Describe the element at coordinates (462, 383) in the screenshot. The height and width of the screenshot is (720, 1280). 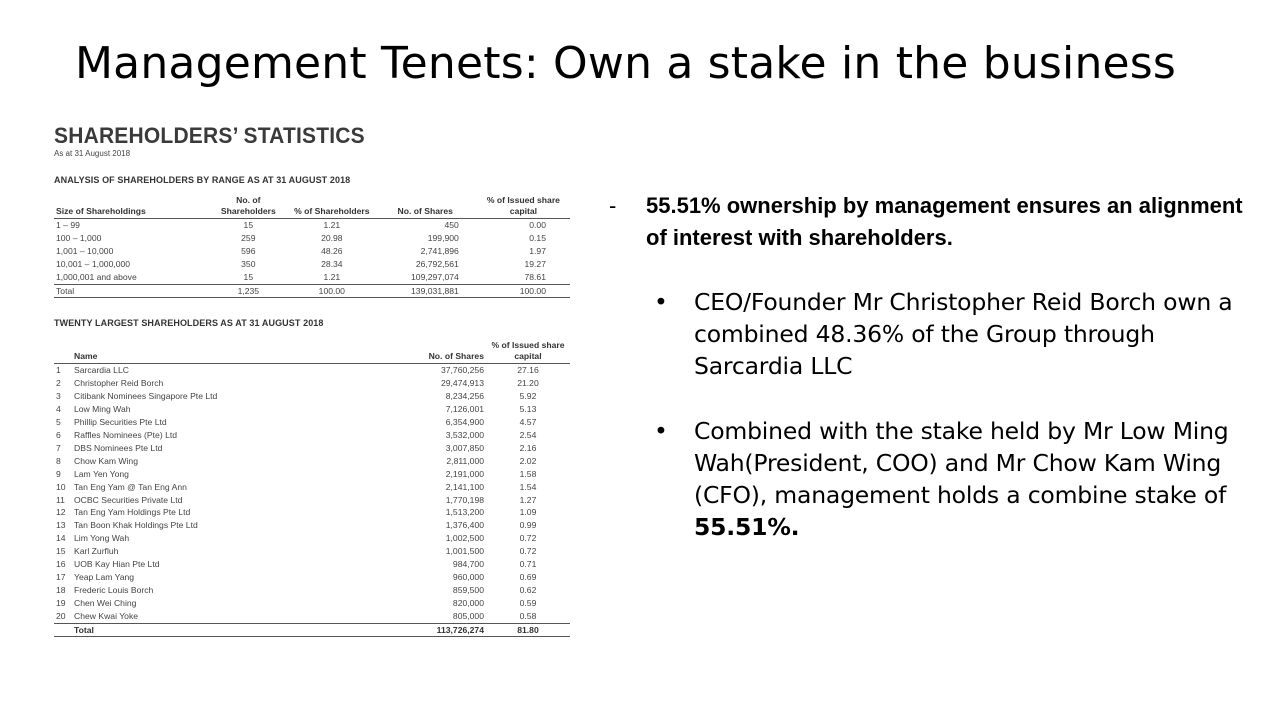
I see `table-cell: 29,474,913` at that location.